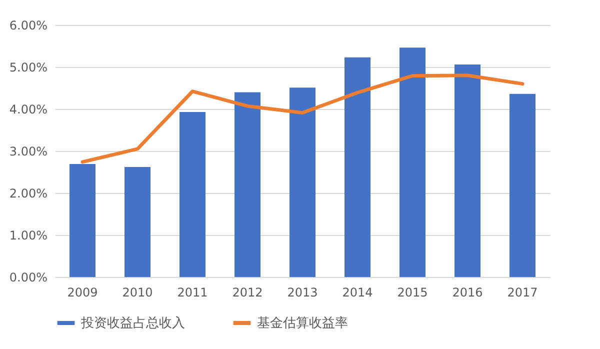 The width and height of the screenshot is (600, 349). I want to click on y-tick-label: 1.00%, so click(28, 235).